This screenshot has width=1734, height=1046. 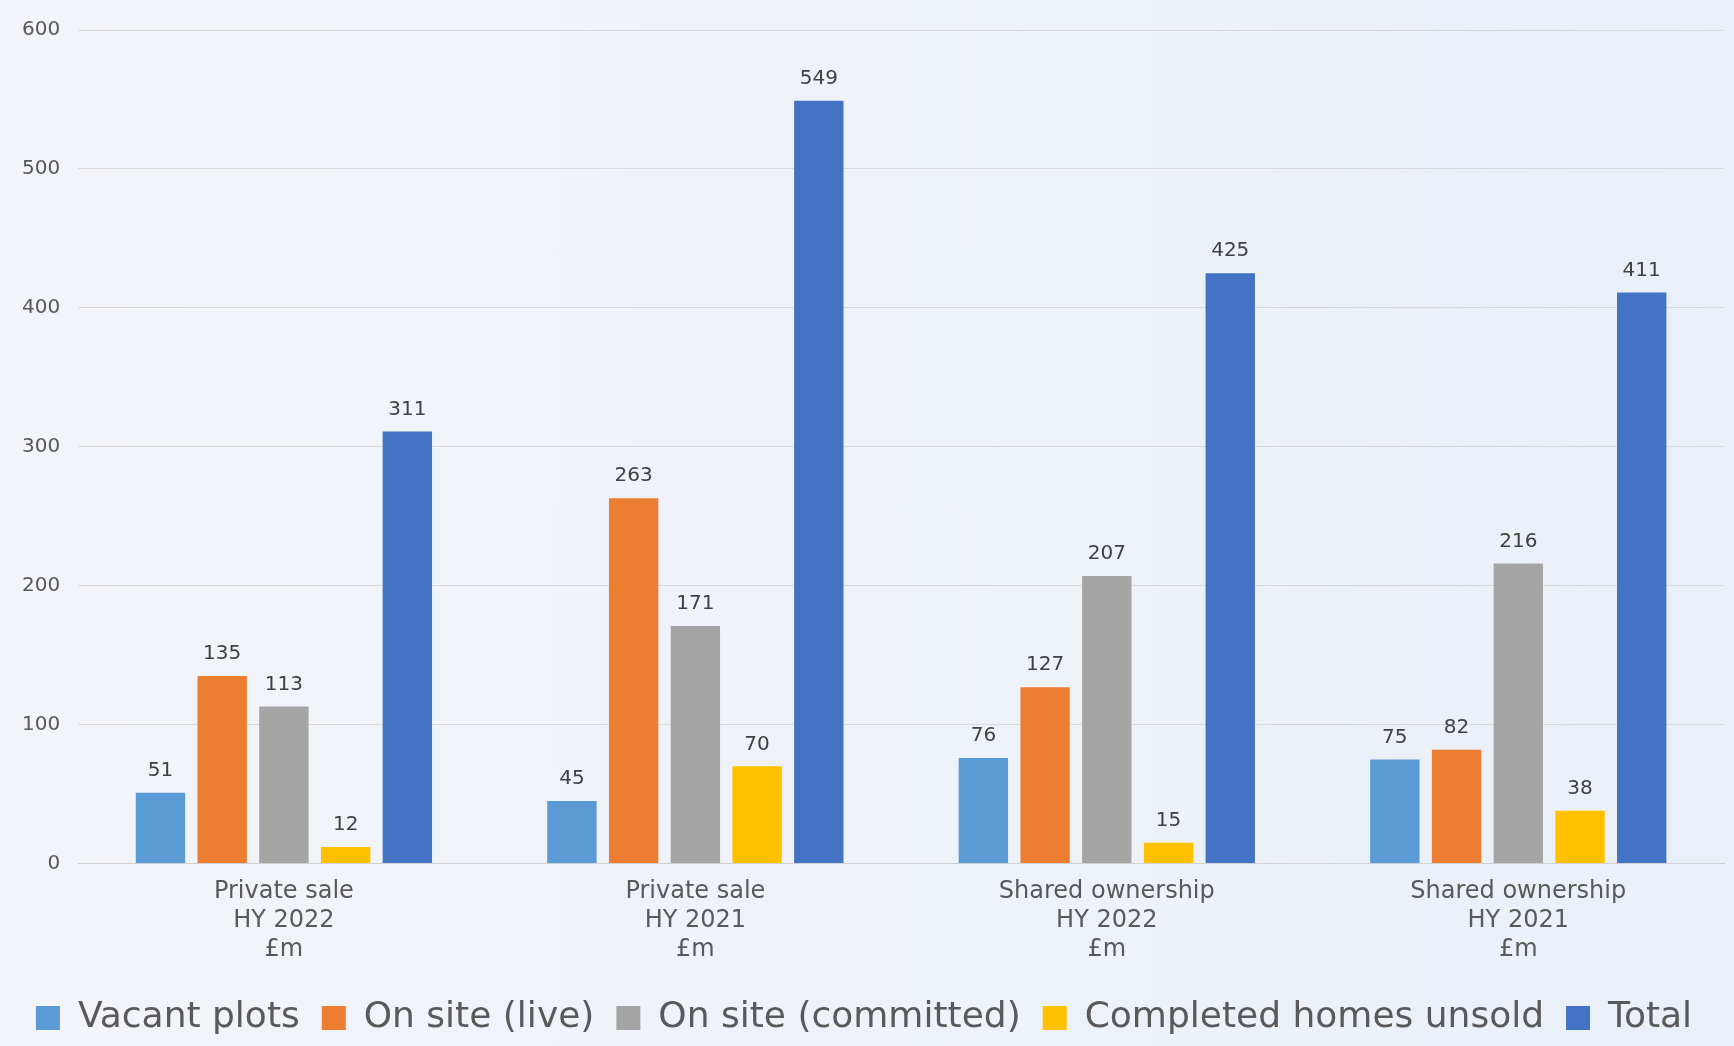 What do you see at coordinates (1395, 735) in the screenshot?
I see `data-label: 75` at bounding box center [1395, 735].